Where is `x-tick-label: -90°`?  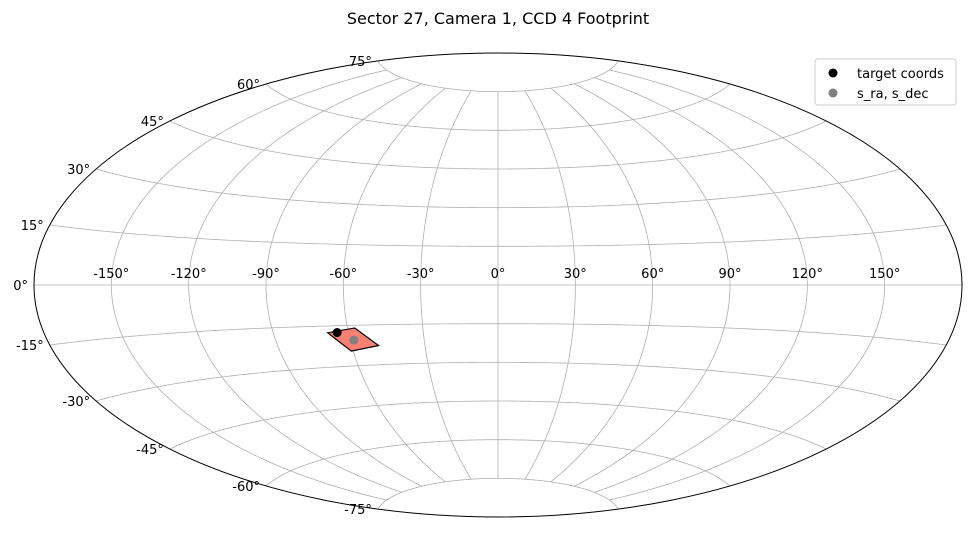 x-tick-label: -90° is located at coordinates (266, 274).